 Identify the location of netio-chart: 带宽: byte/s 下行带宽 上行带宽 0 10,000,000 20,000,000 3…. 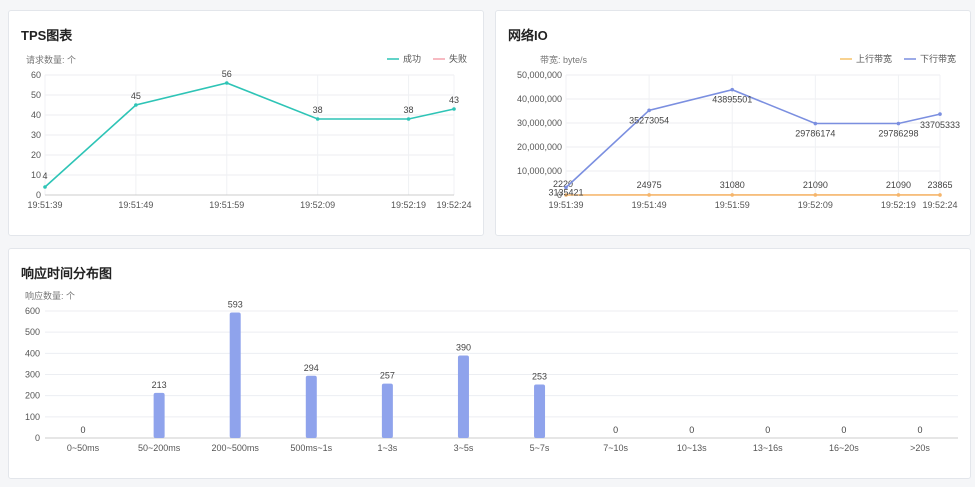
(738, 131).